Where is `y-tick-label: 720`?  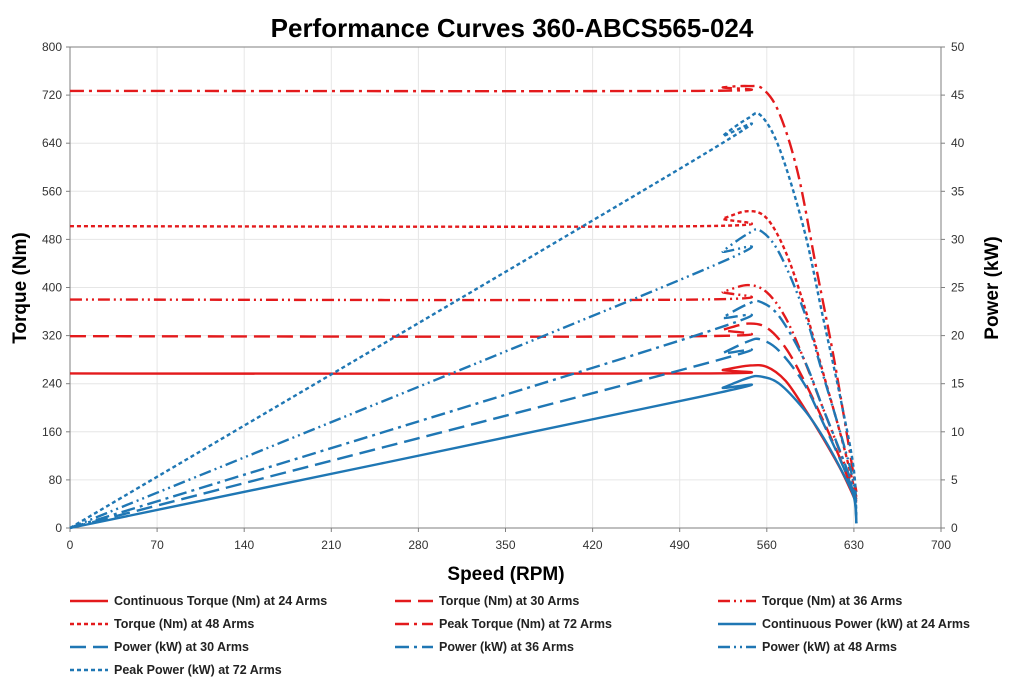
y-tick-label: 720 is located at coordinates (52, 95).